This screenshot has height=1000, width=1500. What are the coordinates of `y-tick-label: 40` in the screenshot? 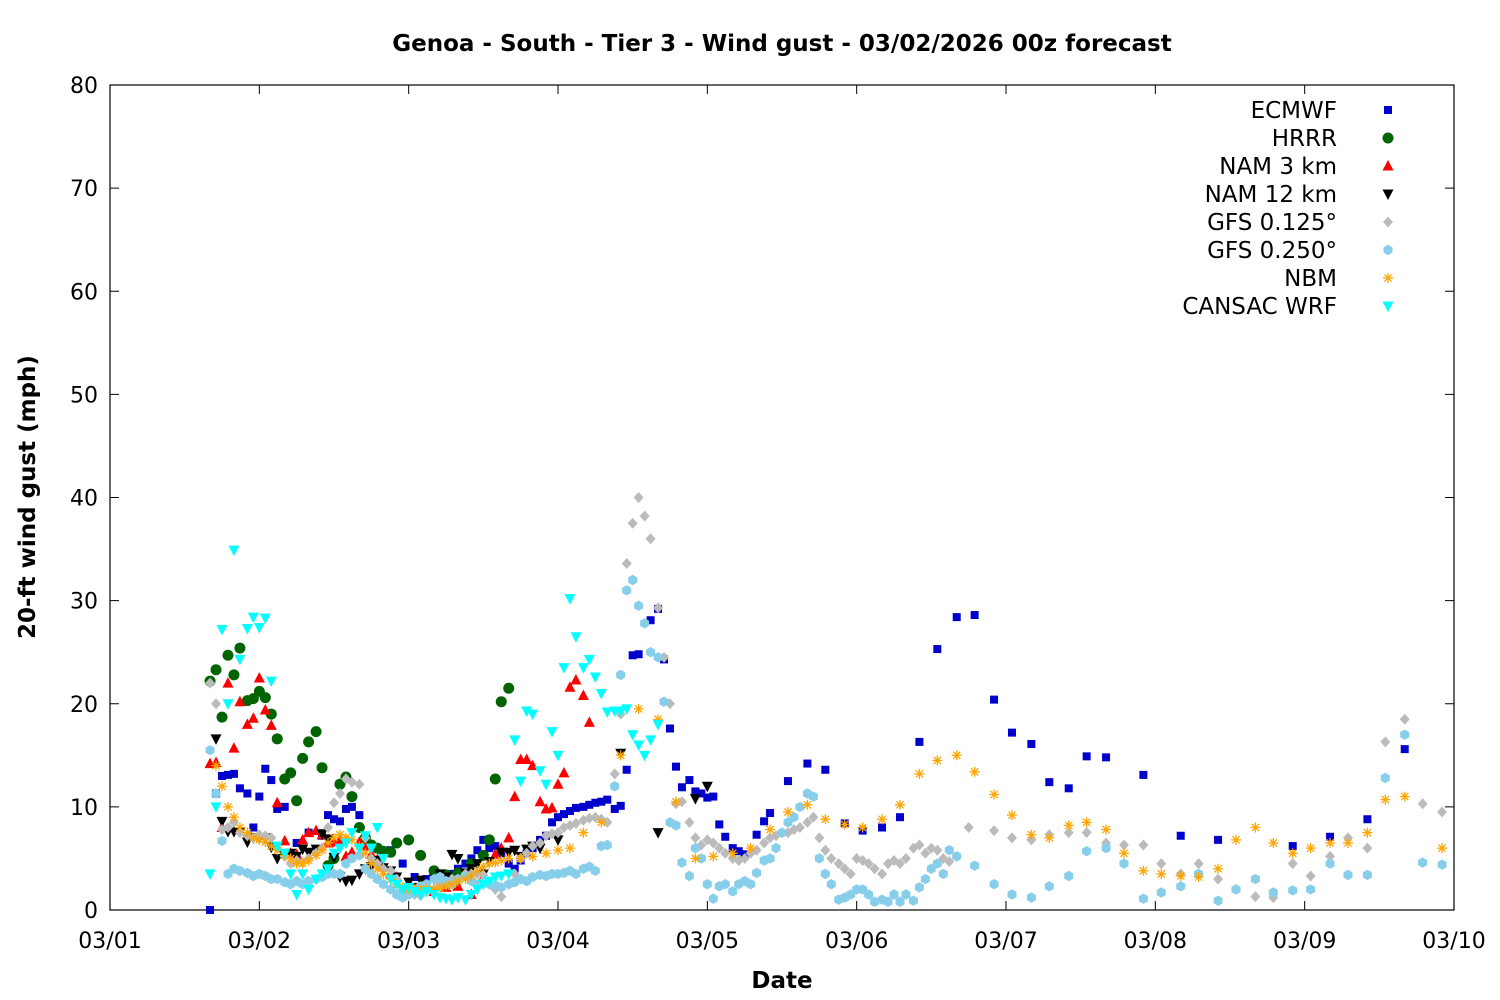 It's located at (84, 499).